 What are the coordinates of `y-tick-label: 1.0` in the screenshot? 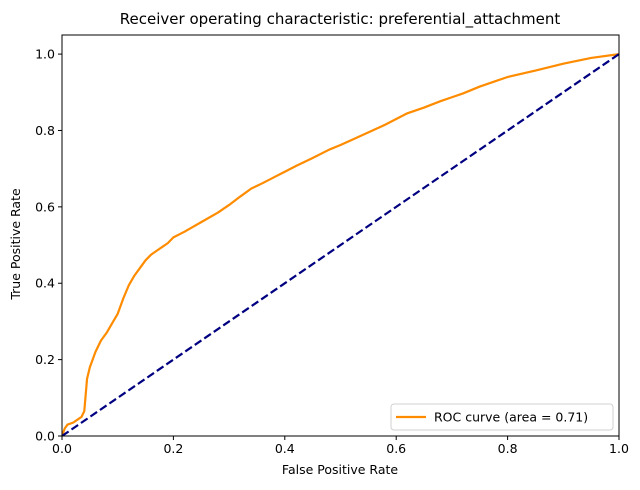 It's located at (45, 54).